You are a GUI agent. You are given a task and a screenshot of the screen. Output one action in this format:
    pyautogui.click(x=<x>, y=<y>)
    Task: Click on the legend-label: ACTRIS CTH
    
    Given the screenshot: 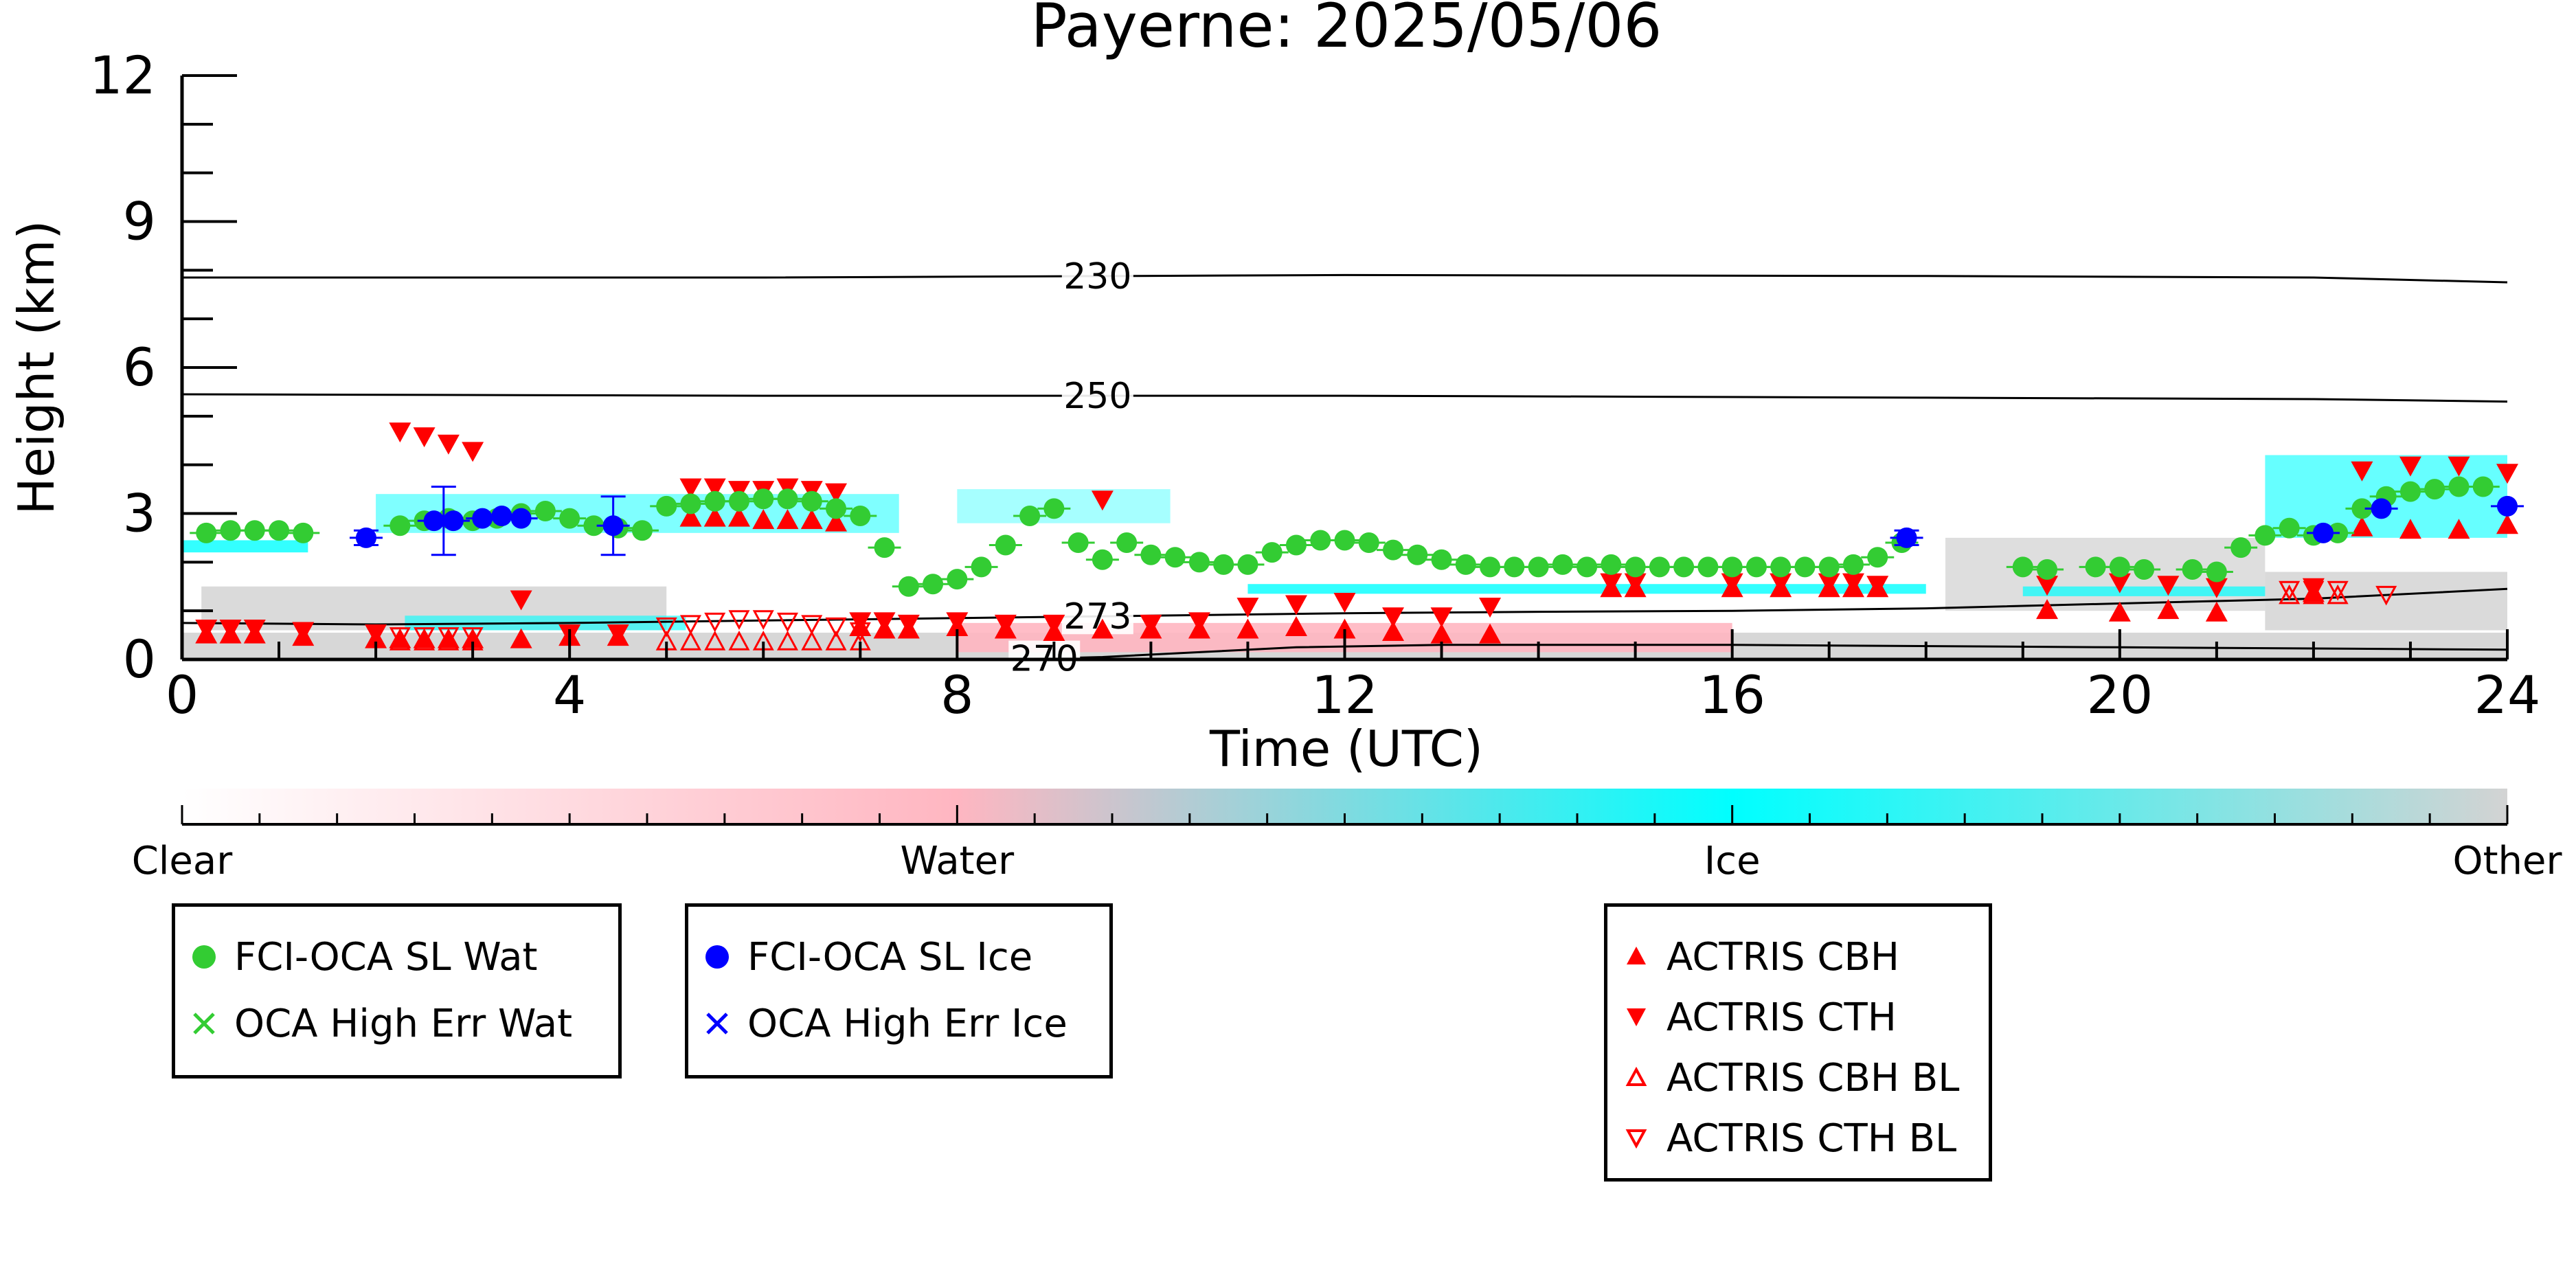 What is the action you would take?
    pyautogui.click(x=1782, y=1017)
    